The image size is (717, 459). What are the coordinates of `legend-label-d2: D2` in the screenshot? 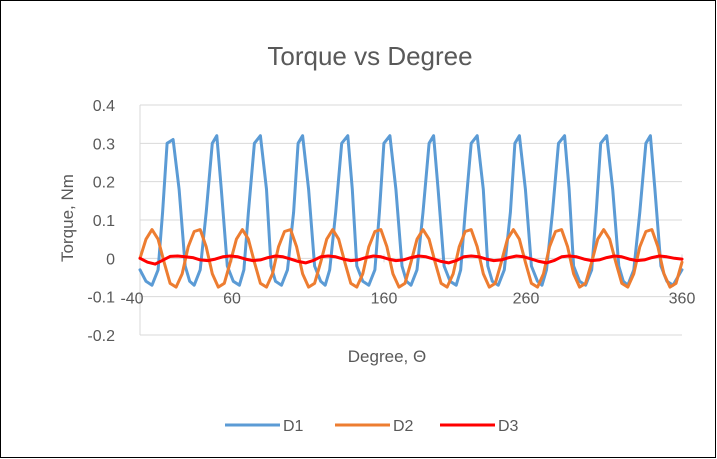 It's located at (403, 426).